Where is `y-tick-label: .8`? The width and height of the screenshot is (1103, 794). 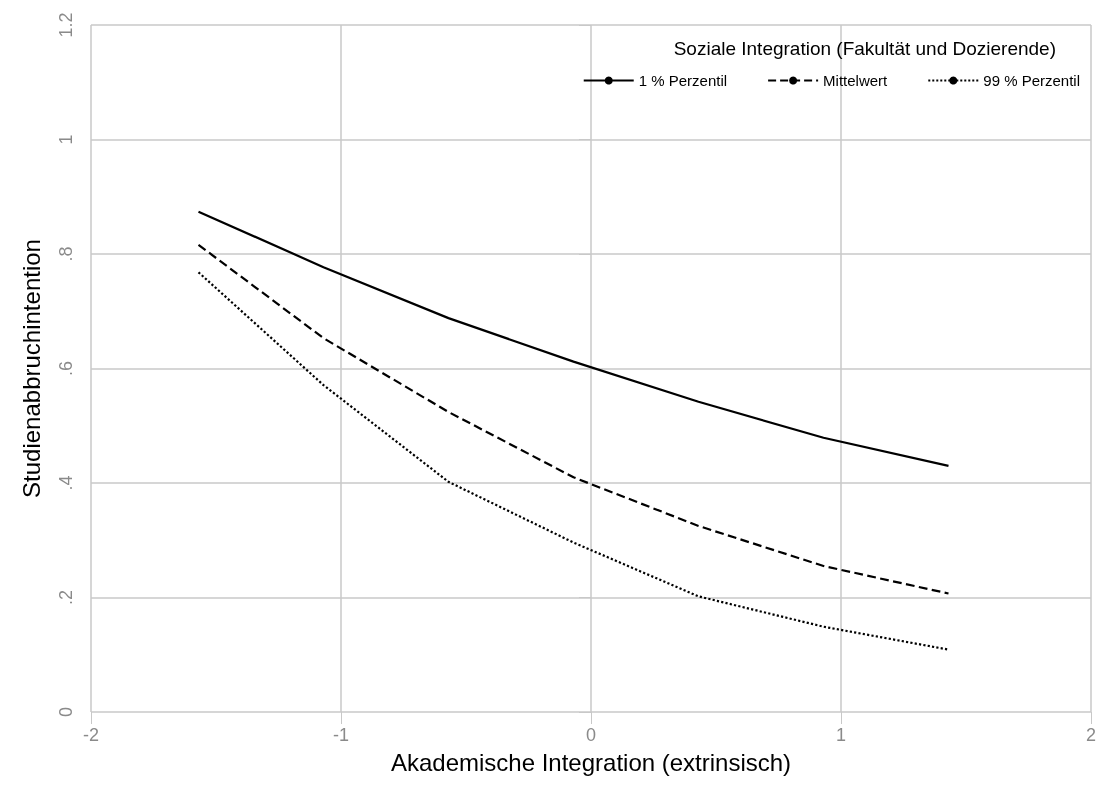
y-tick-label: .8 is located at coordinates (66, 254).